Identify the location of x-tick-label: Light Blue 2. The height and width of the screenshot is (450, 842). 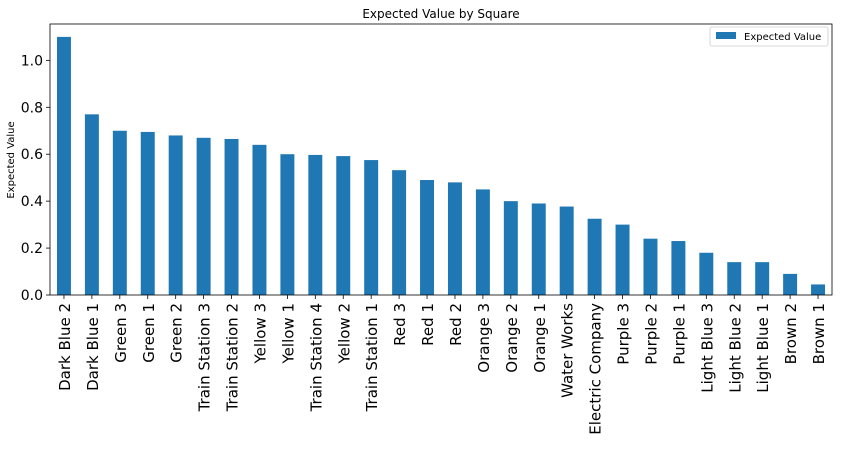
(735, 348).